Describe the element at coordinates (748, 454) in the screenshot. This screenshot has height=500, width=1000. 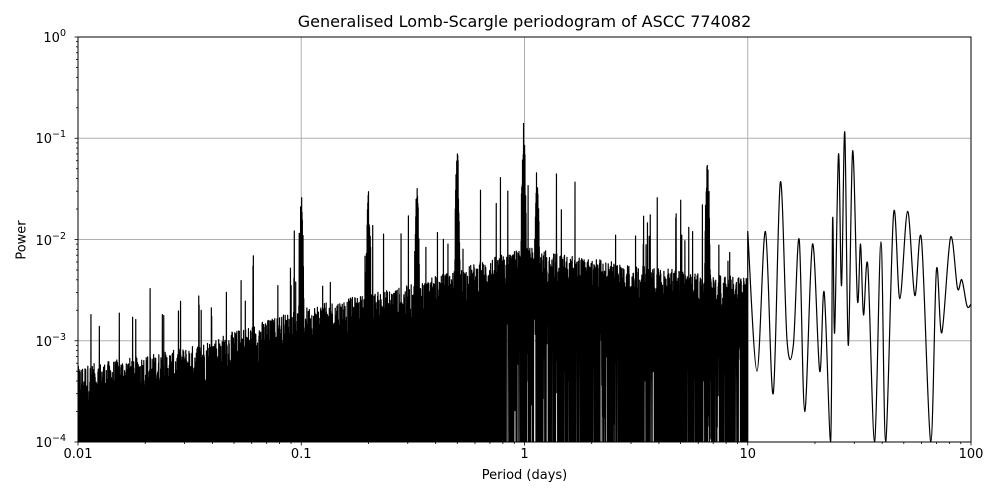
I see `x-tick-label: 10` at that location.